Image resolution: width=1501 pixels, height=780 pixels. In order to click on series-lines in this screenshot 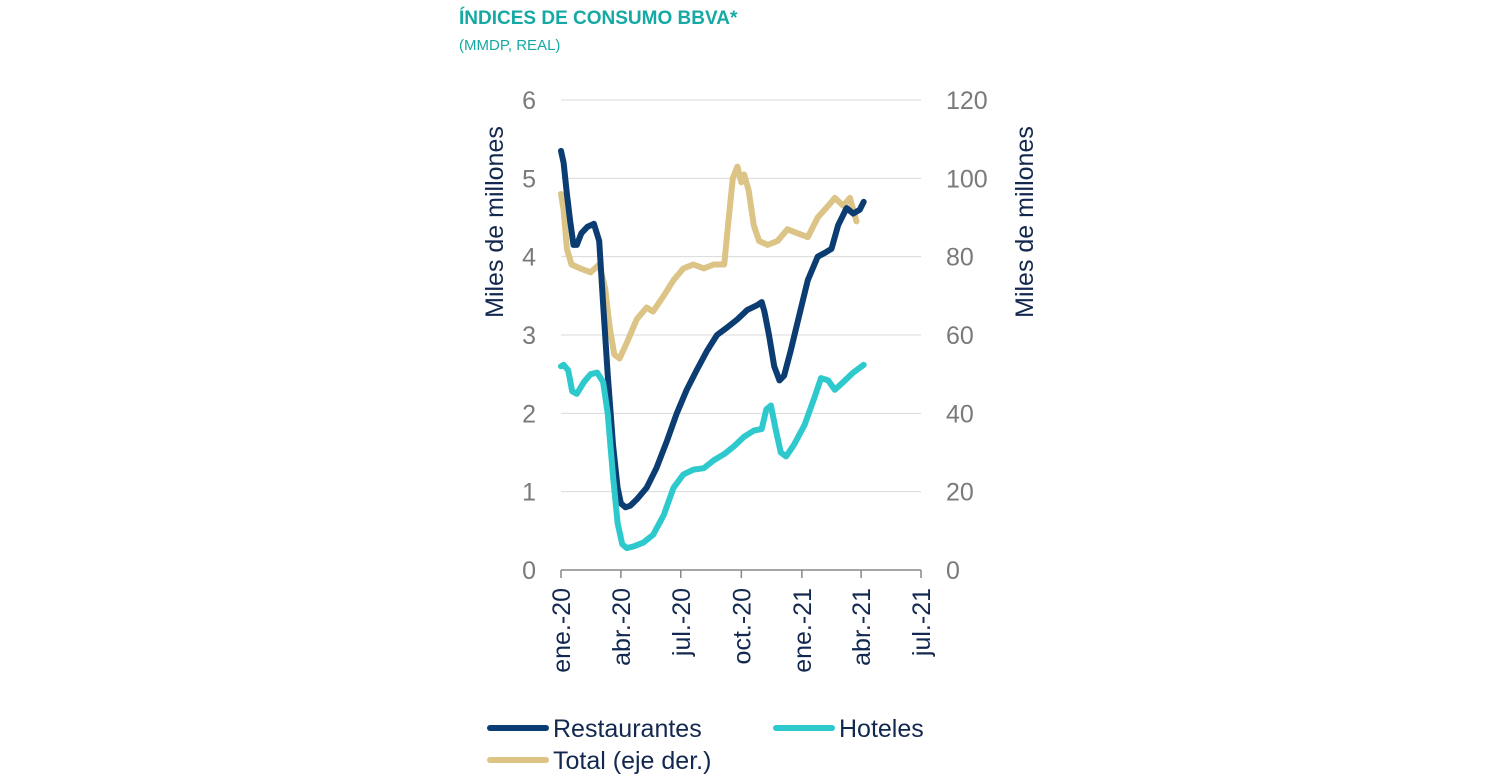, I will do `click(712, 349)`.